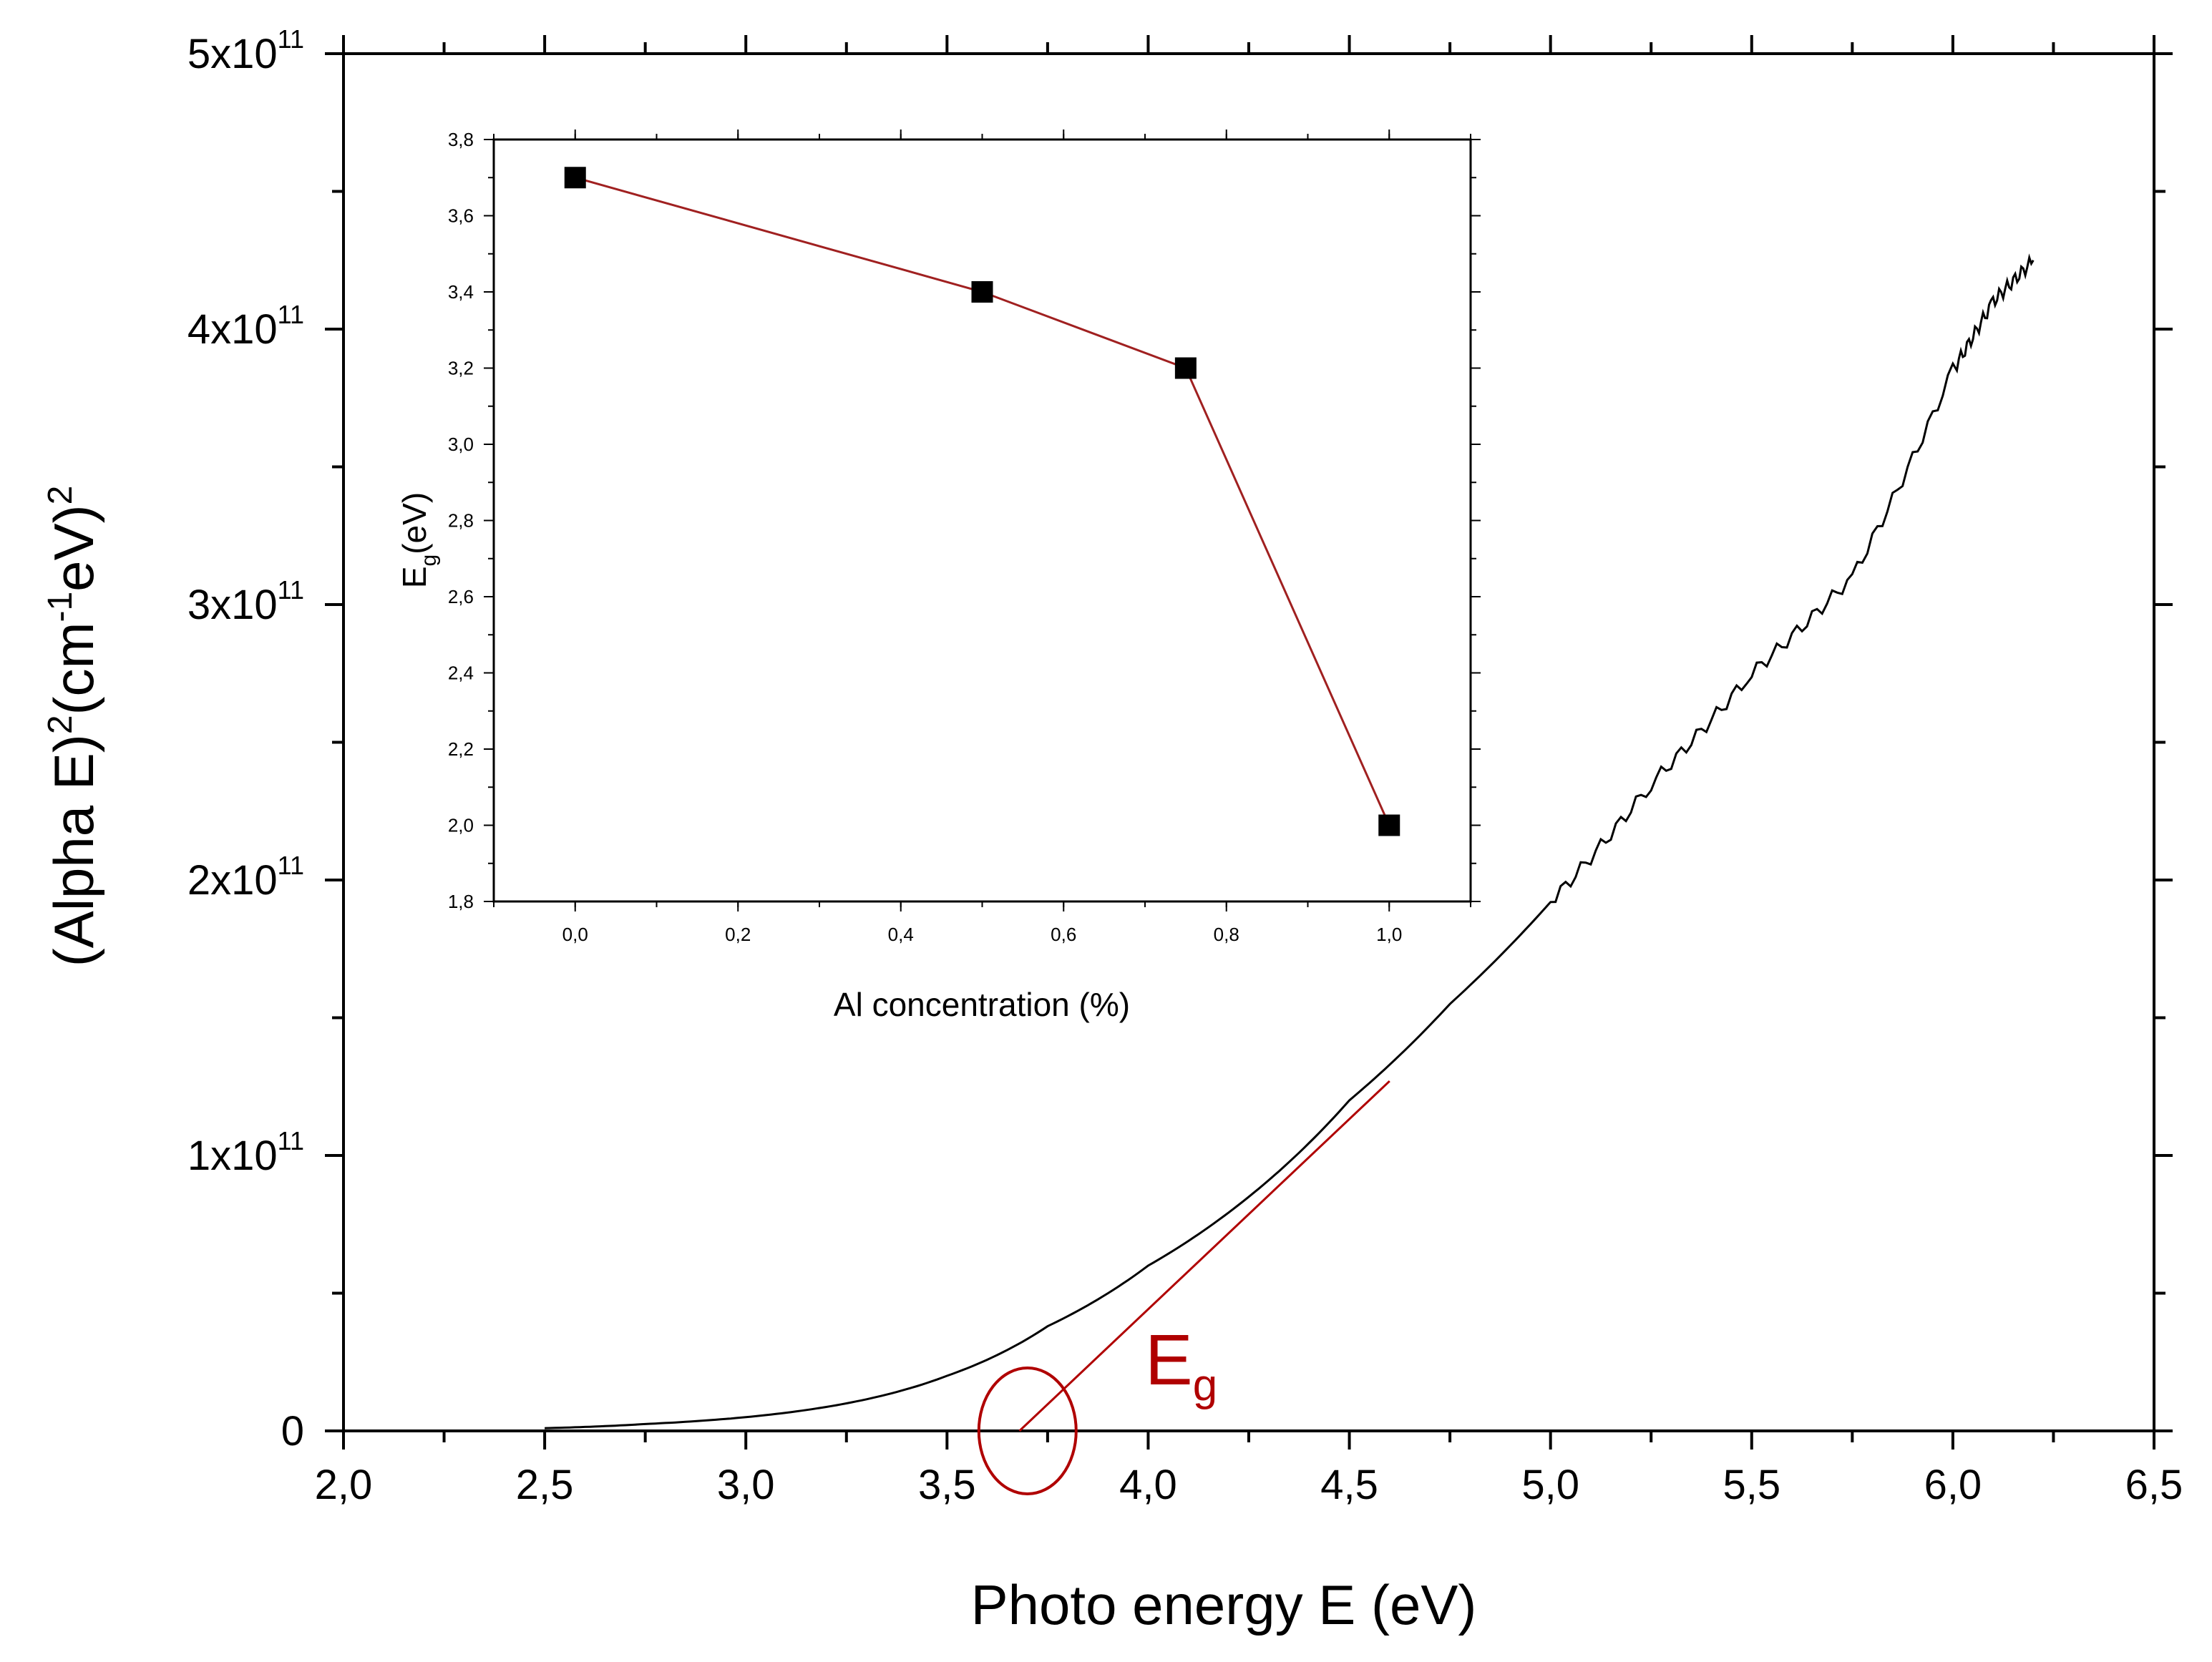  I want to click on inset-x-tick-label: 0,0, so click(575, 935).